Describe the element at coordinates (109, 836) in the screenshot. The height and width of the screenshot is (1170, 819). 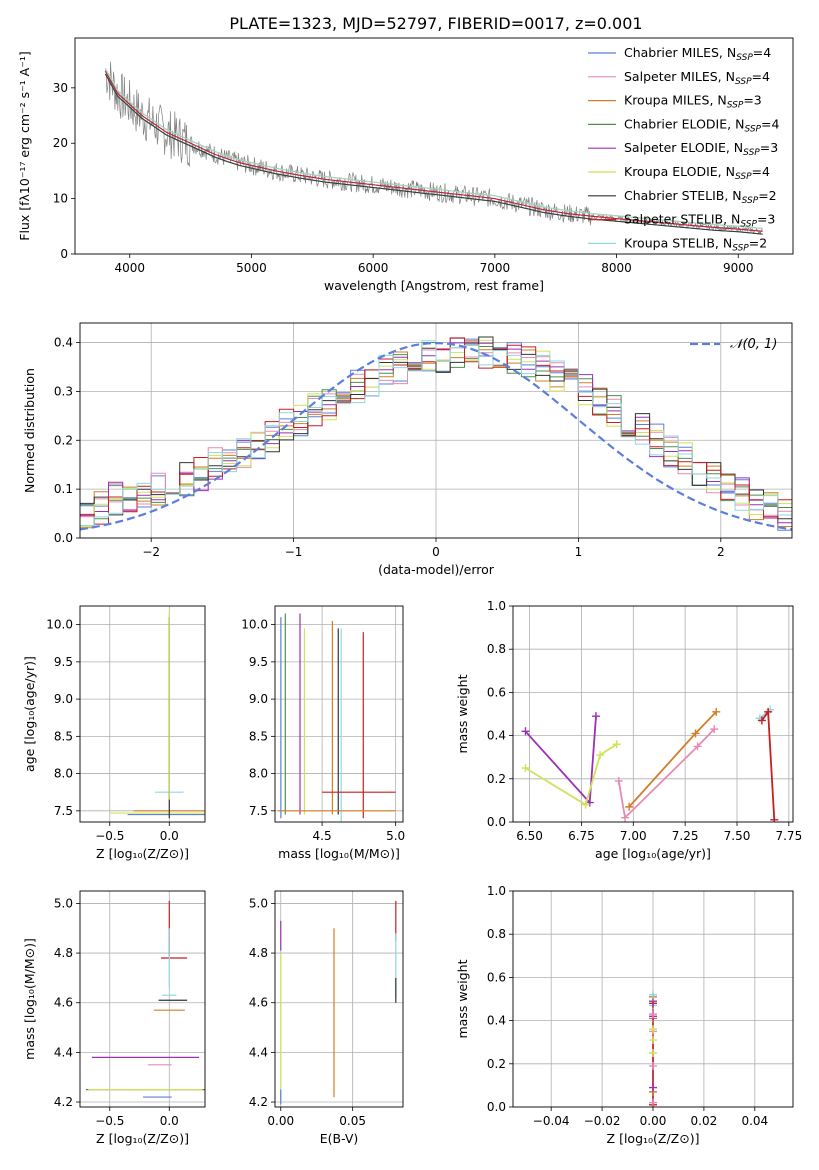
I see `x-tick-label: −0.5` at that location.